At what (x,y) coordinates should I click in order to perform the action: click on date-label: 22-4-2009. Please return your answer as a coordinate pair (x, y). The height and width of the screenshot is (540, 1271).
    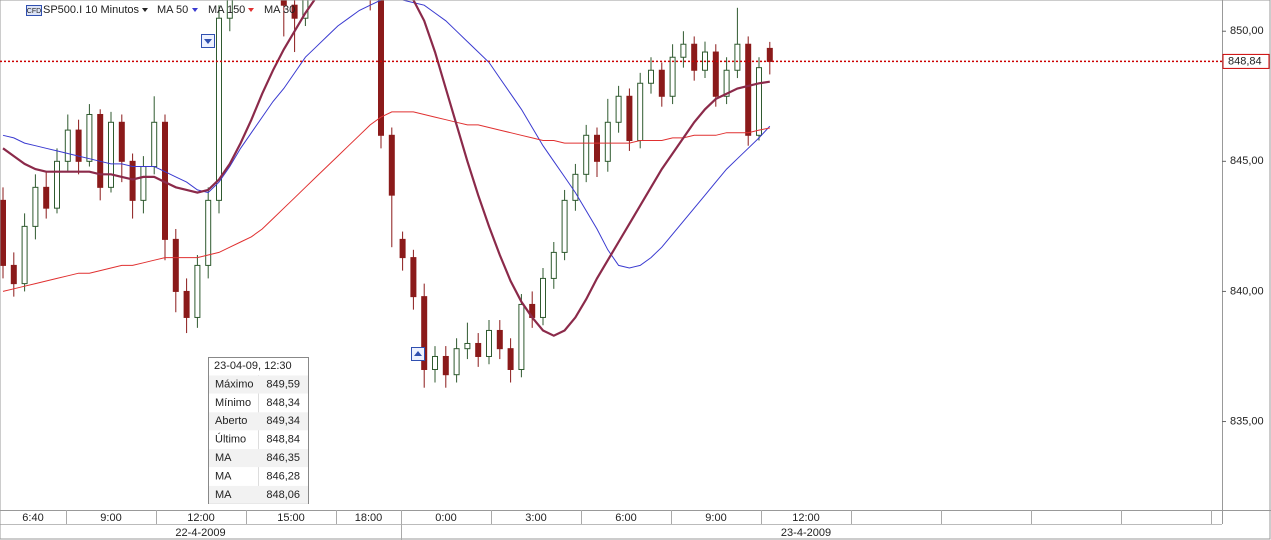
    Looking at the image, I should click on (200, 533).